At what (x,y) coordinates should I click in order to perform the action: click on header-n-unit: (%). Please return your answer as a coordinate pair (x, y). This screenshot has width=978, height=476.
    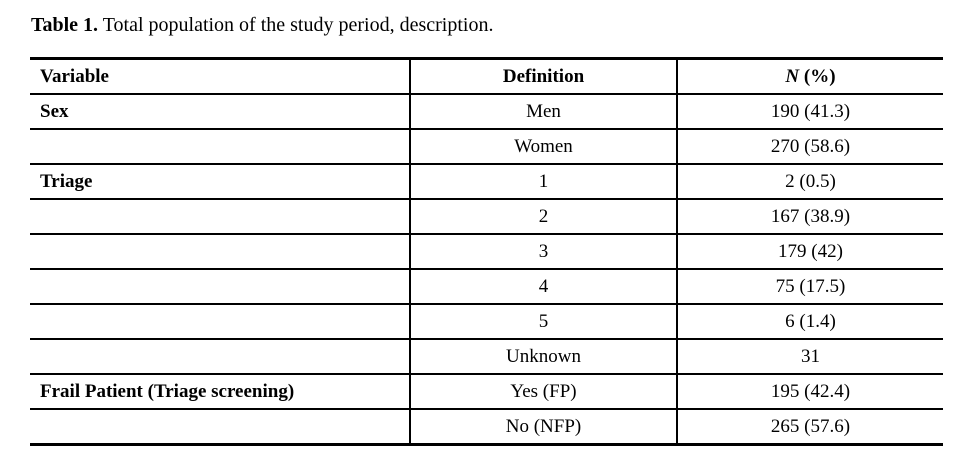
    Looking at the image, I should click on (817, 76).